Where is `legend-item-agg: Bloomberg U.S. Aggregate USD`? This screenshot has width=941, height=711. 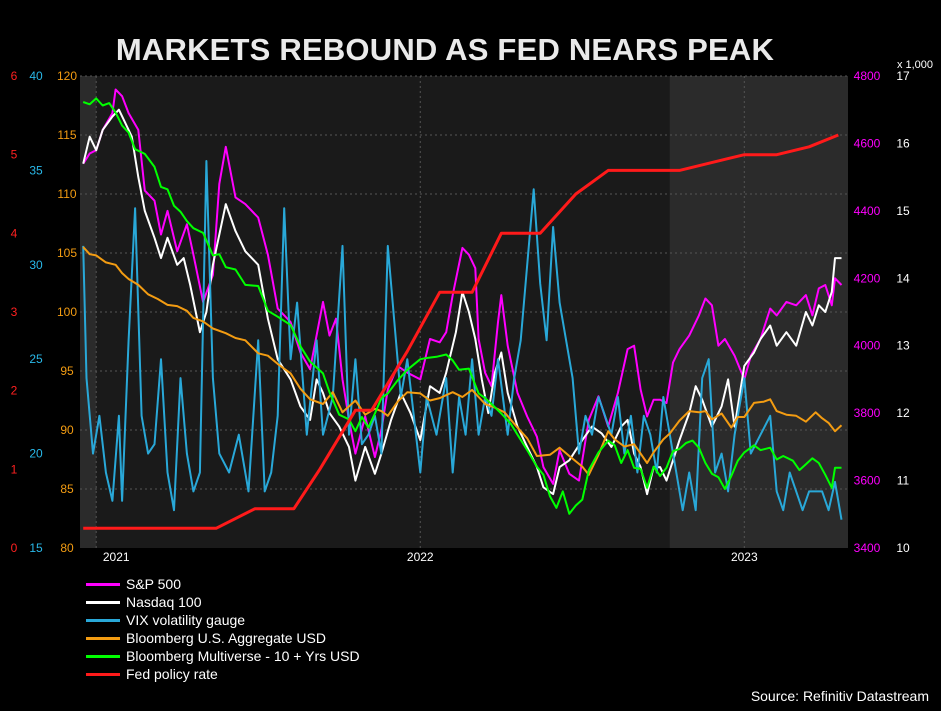
legend-item-agg: Bloomberg U.S. Aggregate USD is located at coordinates (223, 638).